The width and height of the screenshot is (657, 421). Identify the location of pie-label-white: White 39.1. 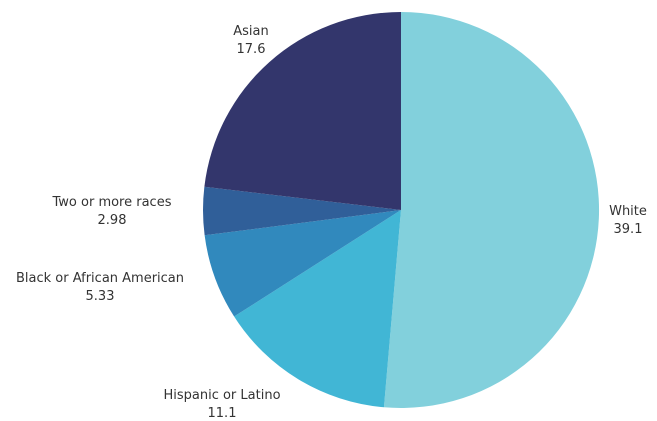
(628, 220).